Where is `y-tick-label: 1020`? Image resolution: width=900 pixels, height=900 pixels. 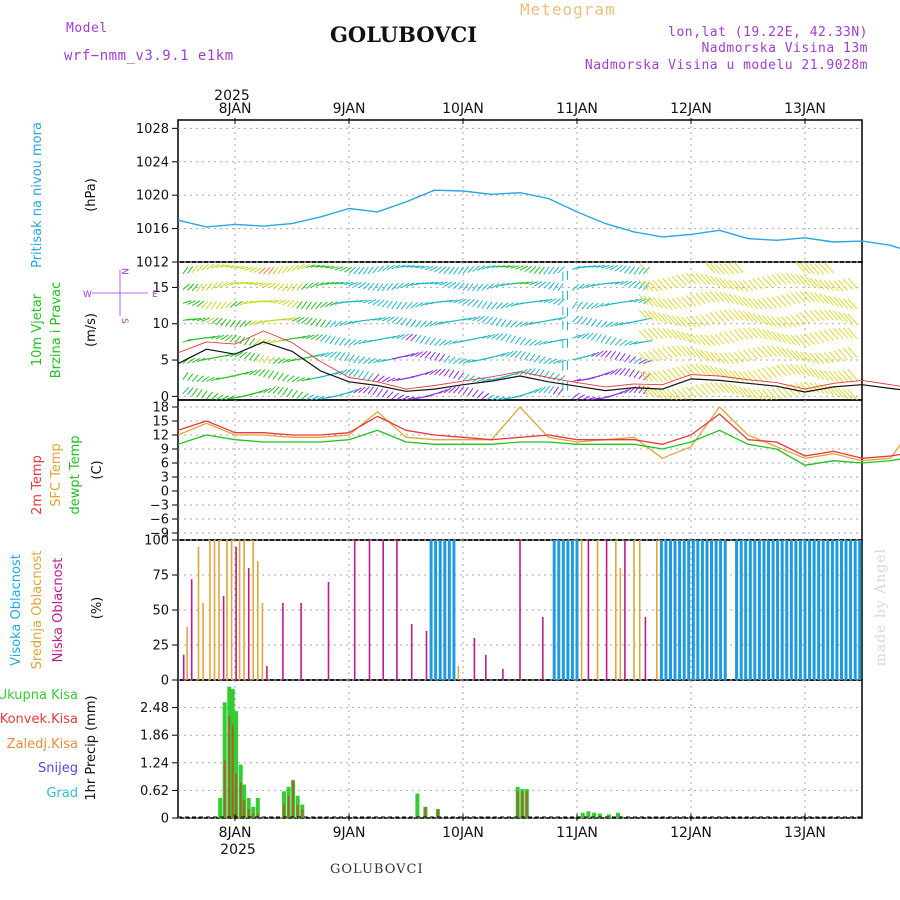
y-tick-label: 1020 is located at coordinates (152, 196).